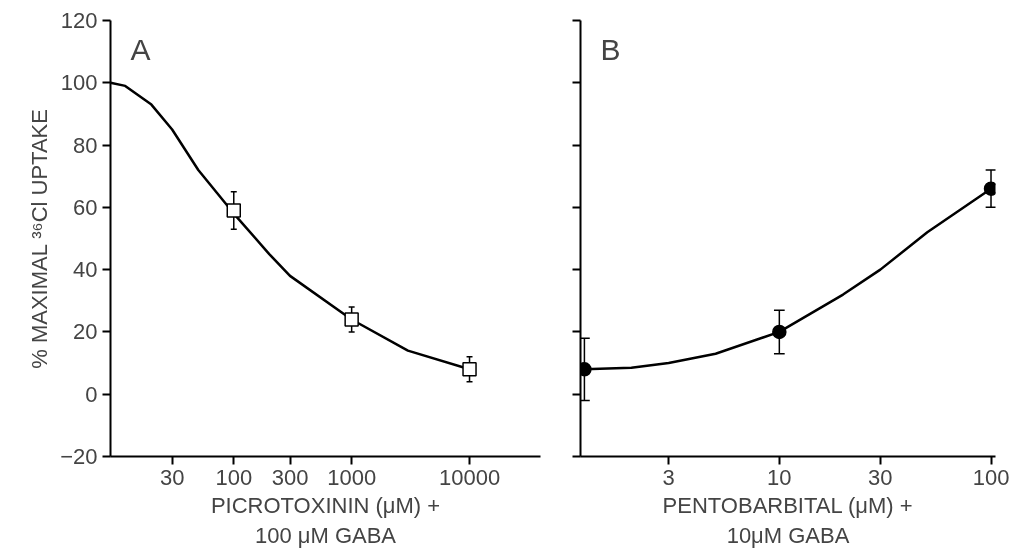  I want to click on y-tick-label: 80, so click(85, 145).